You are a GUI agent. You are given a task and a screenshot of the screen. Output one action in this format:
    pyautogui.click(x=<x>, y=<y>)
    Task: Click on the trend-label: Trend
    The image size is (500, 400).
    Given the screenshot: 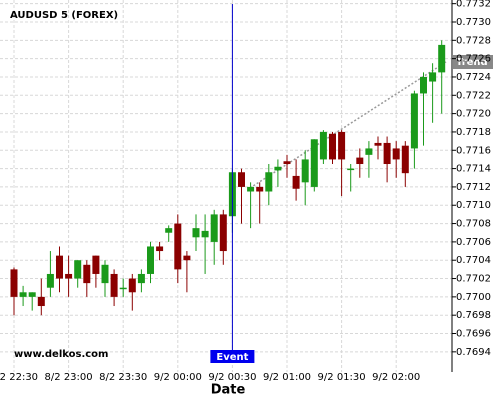 What is the action you would take?
    pyautogui.click(x=472, y=62)
    